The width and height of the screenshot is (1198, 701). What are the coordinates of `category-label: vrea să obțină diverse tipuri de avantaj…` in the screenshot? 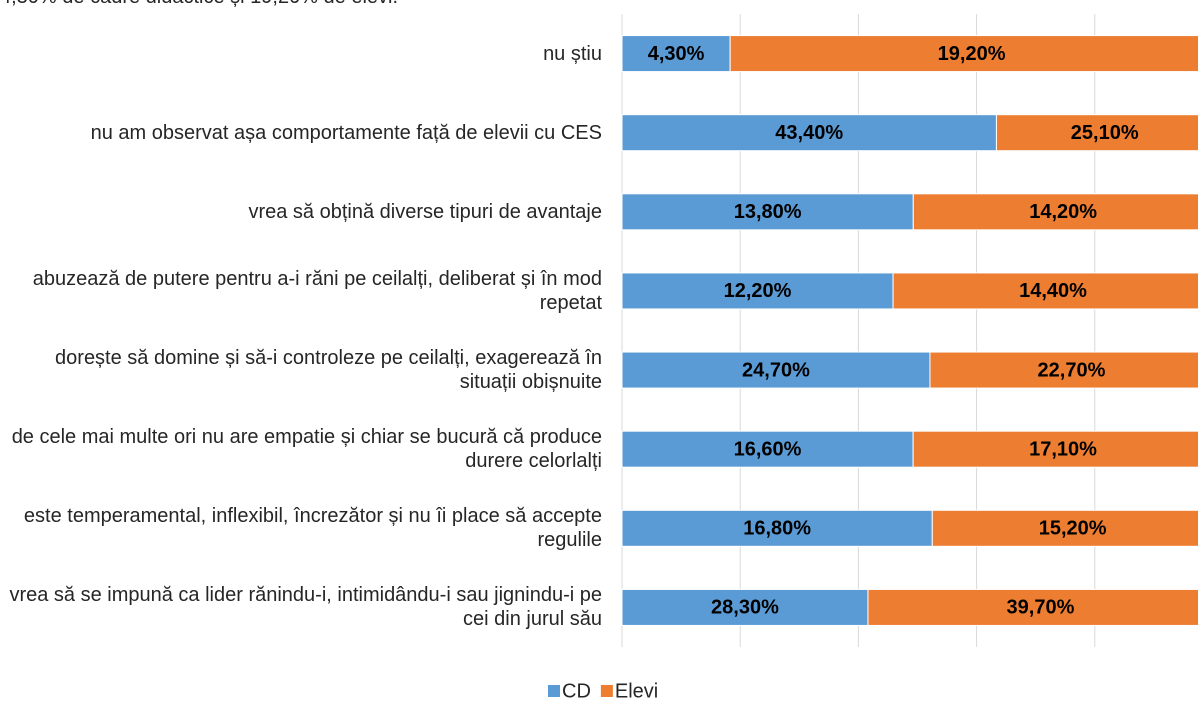 It's located at (425, 211).